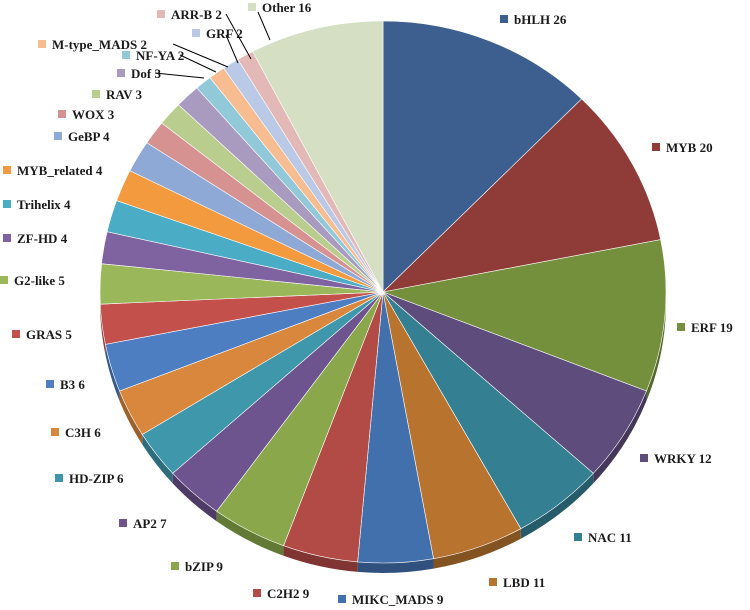  I want to click on pie-slice-other, so click(318, 156).